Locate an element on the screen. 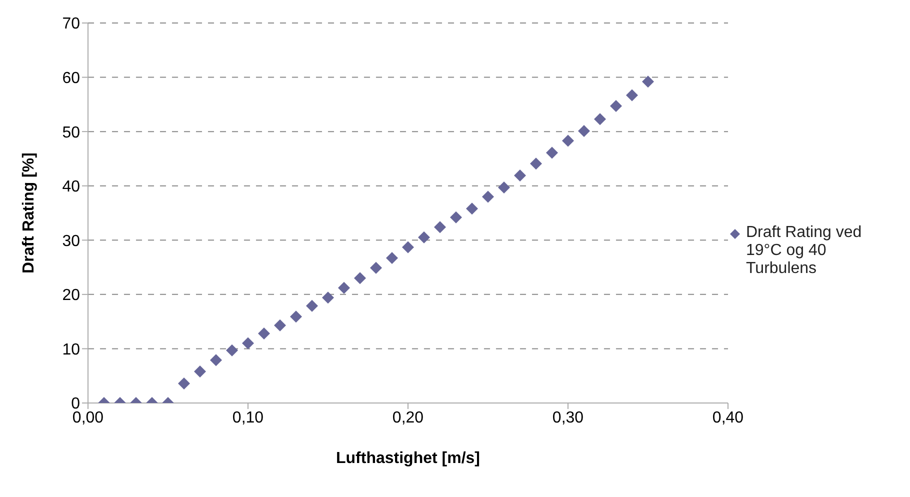  y-tick-label: 60 is located at coordinates (71, 78).